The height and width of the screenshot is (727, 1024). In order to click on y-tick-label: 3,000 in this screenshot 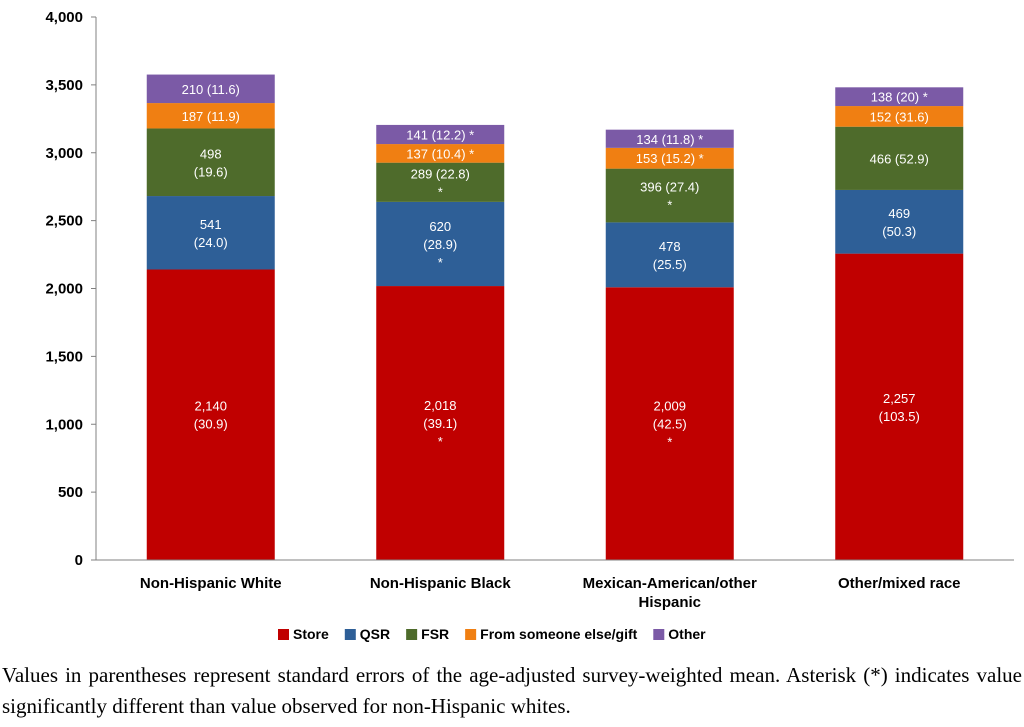, I will do `click(64, 153)`.